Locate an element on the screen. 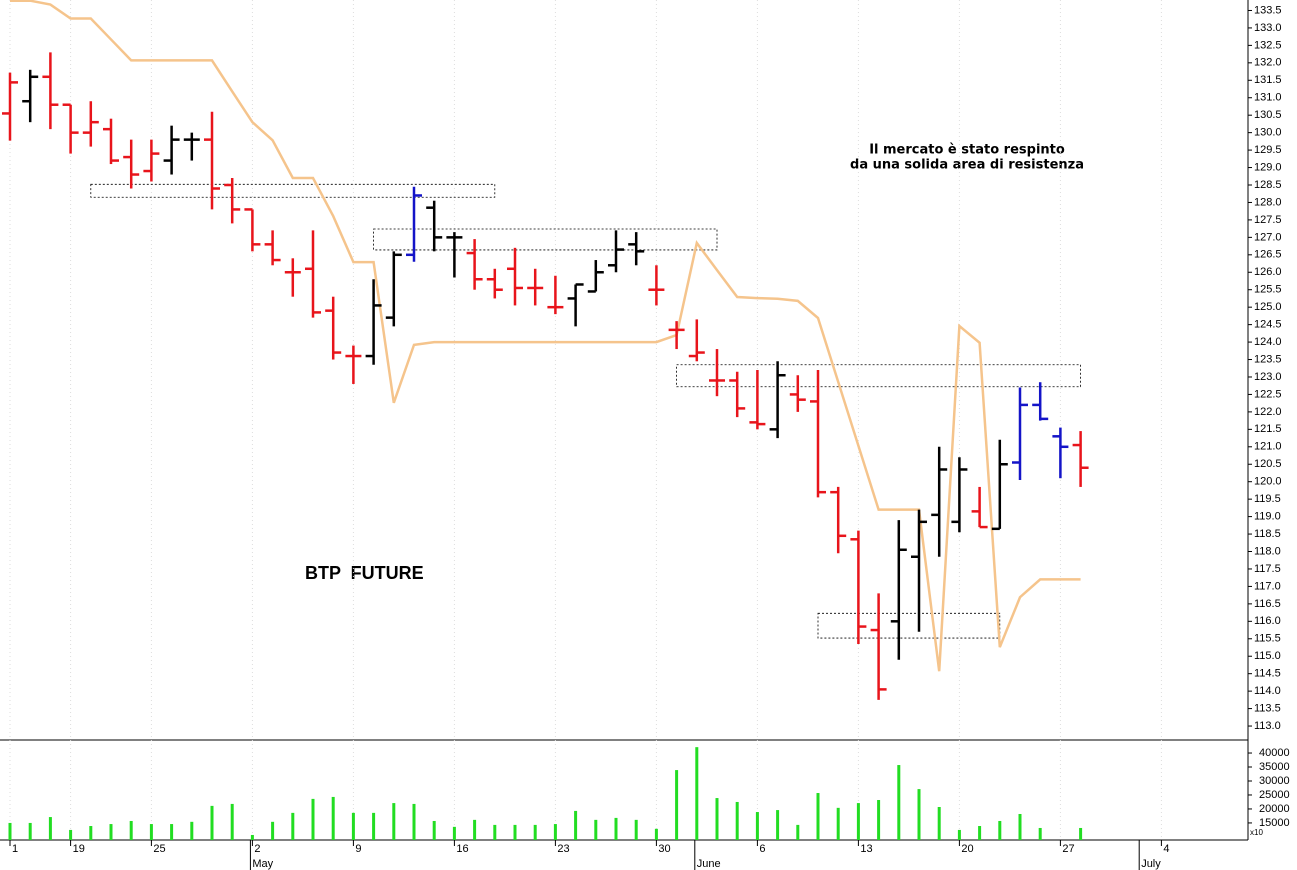 This screenshot has height=870, width=1297. y-tick-label: 126.0 is located at coordinates (1268, 272).